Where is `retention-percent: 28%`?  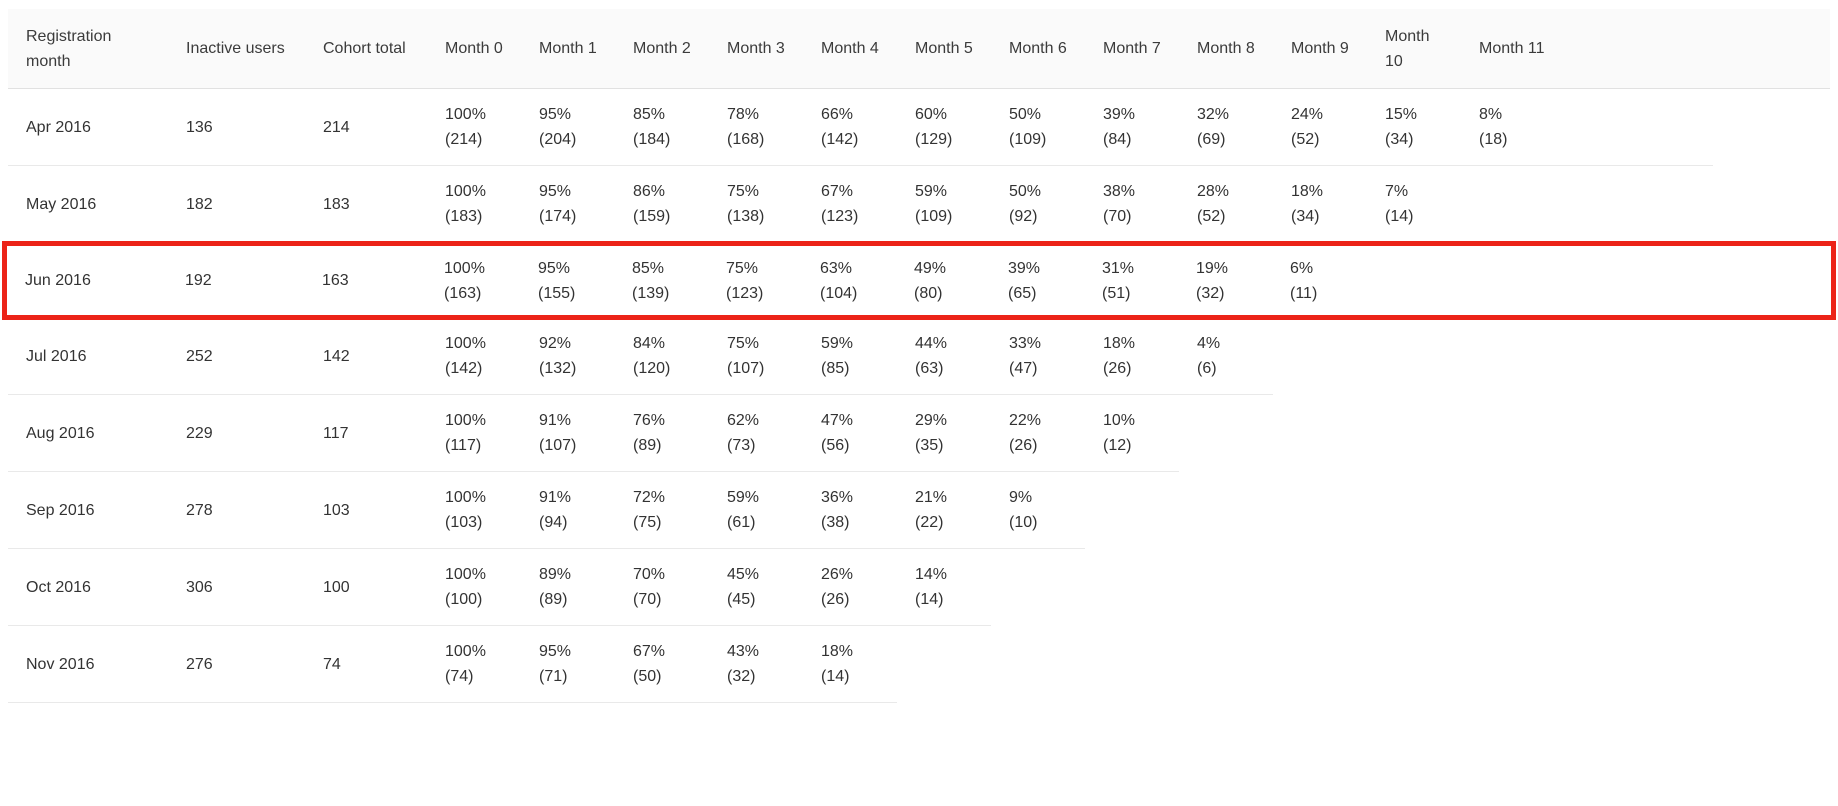 retention-percent: 28% is located at coordinates (1213, 191).